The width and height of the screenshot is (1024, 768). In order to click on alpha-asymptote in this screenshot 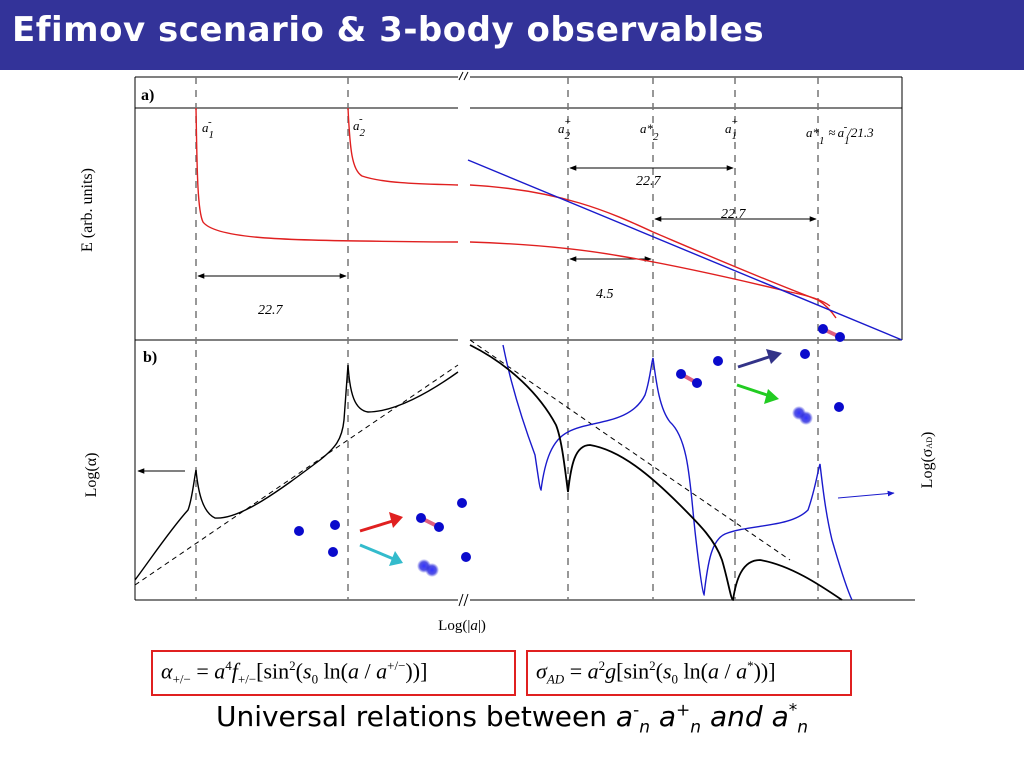, I will do `click(296, 475)`.